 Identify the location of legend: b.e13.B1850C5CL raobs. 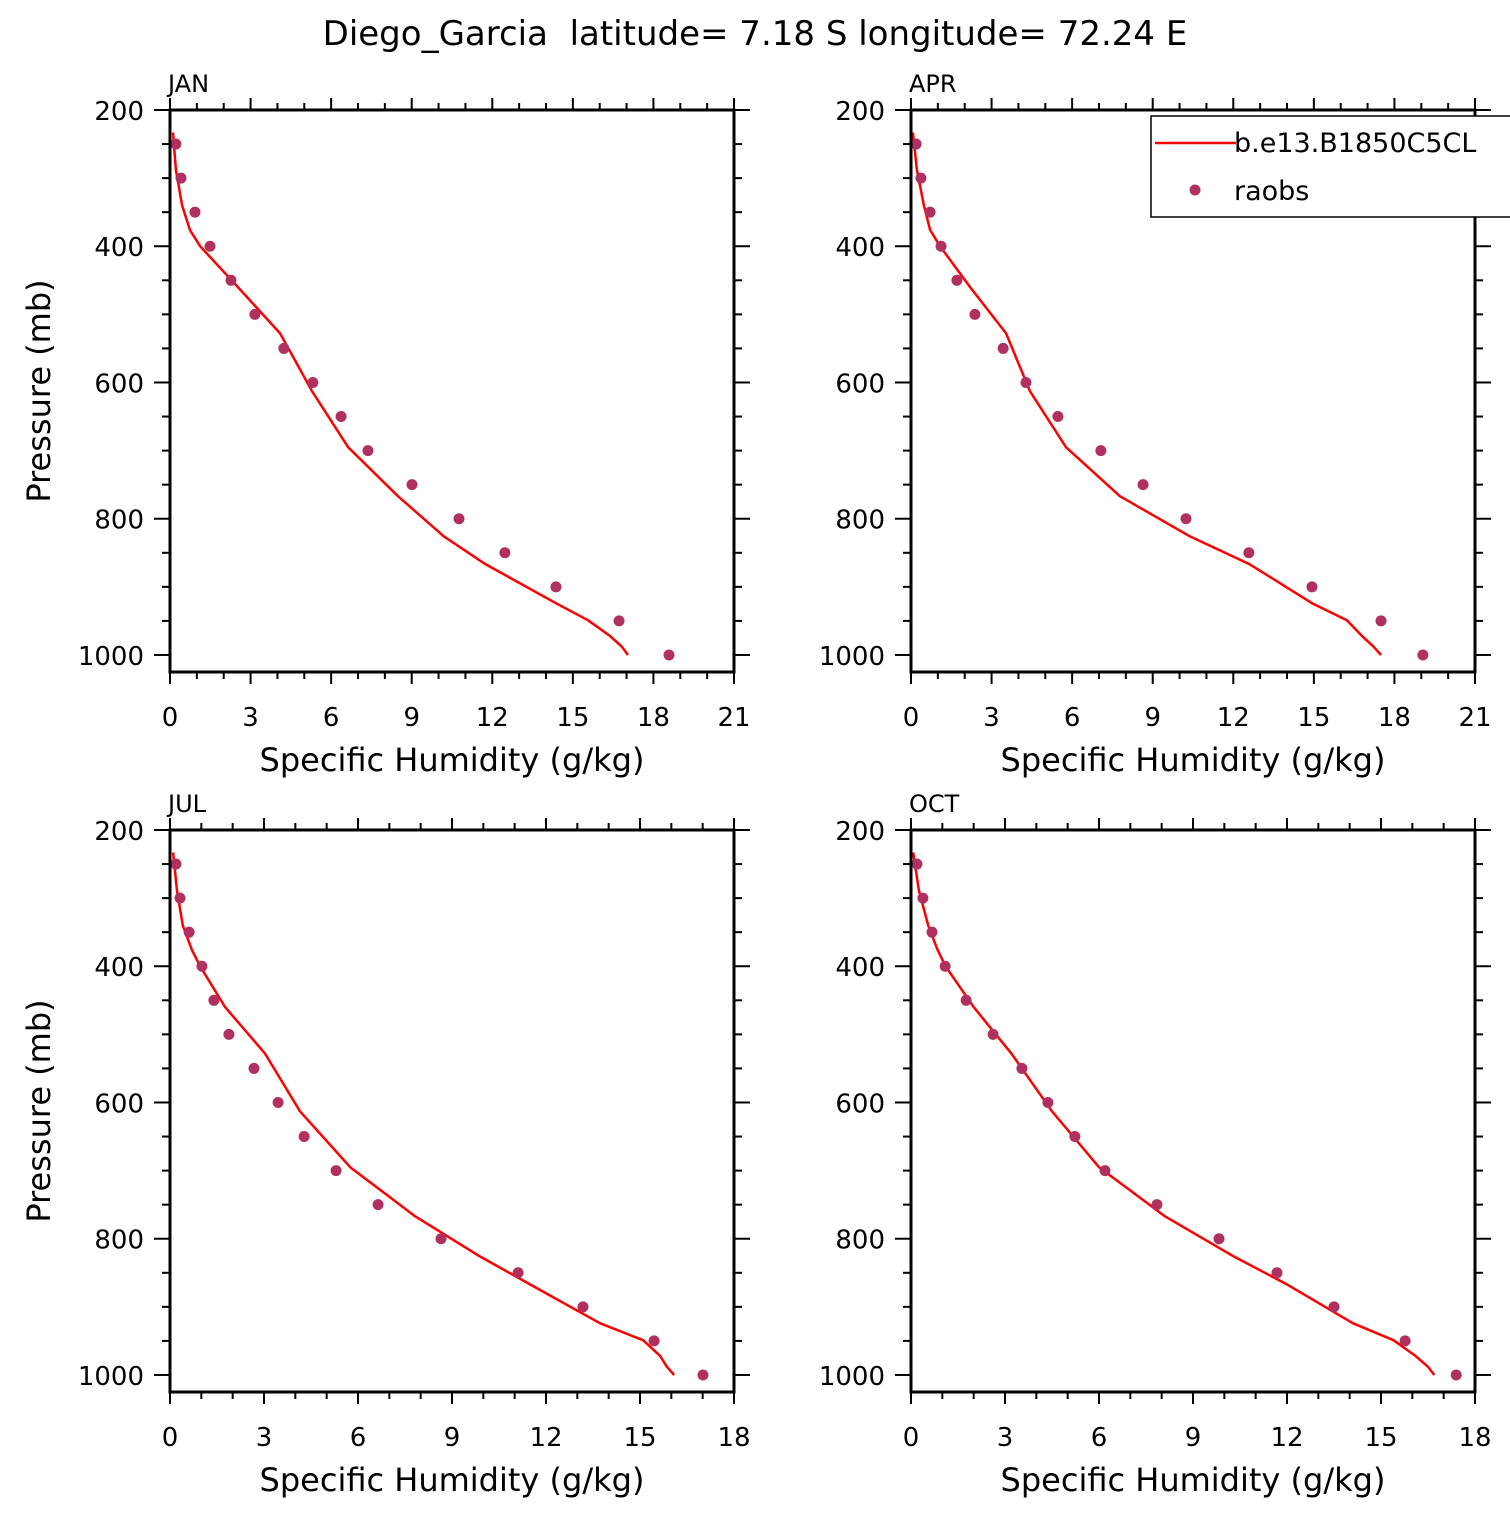
(1330, 166).